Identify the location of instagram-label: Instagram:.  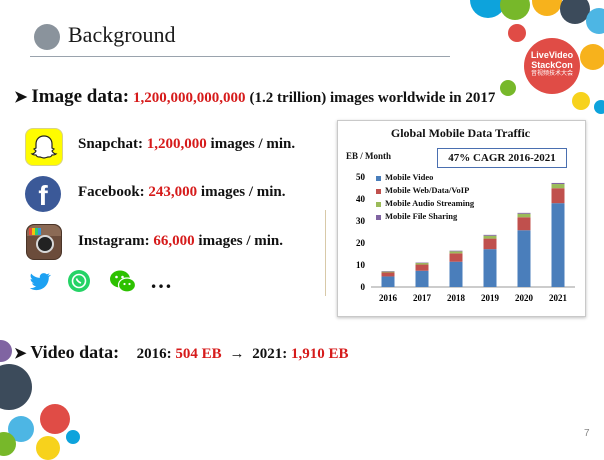
(116, 241).